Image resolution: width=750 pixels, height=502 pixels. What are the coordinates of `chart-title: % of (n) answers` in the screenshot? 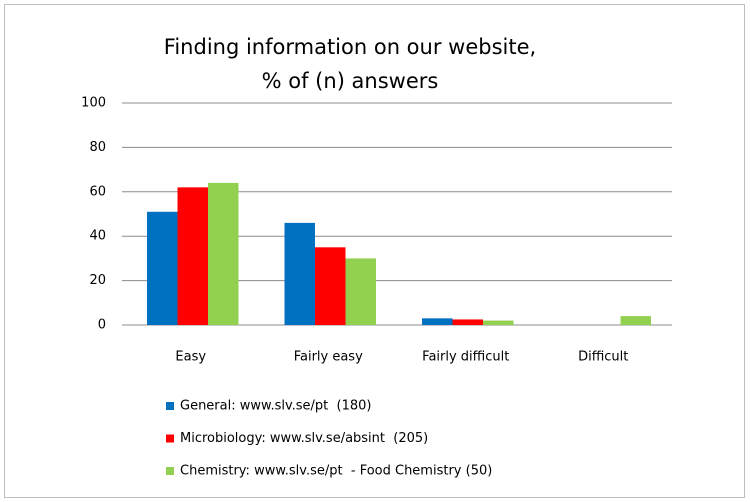 It's located at (350, 81).